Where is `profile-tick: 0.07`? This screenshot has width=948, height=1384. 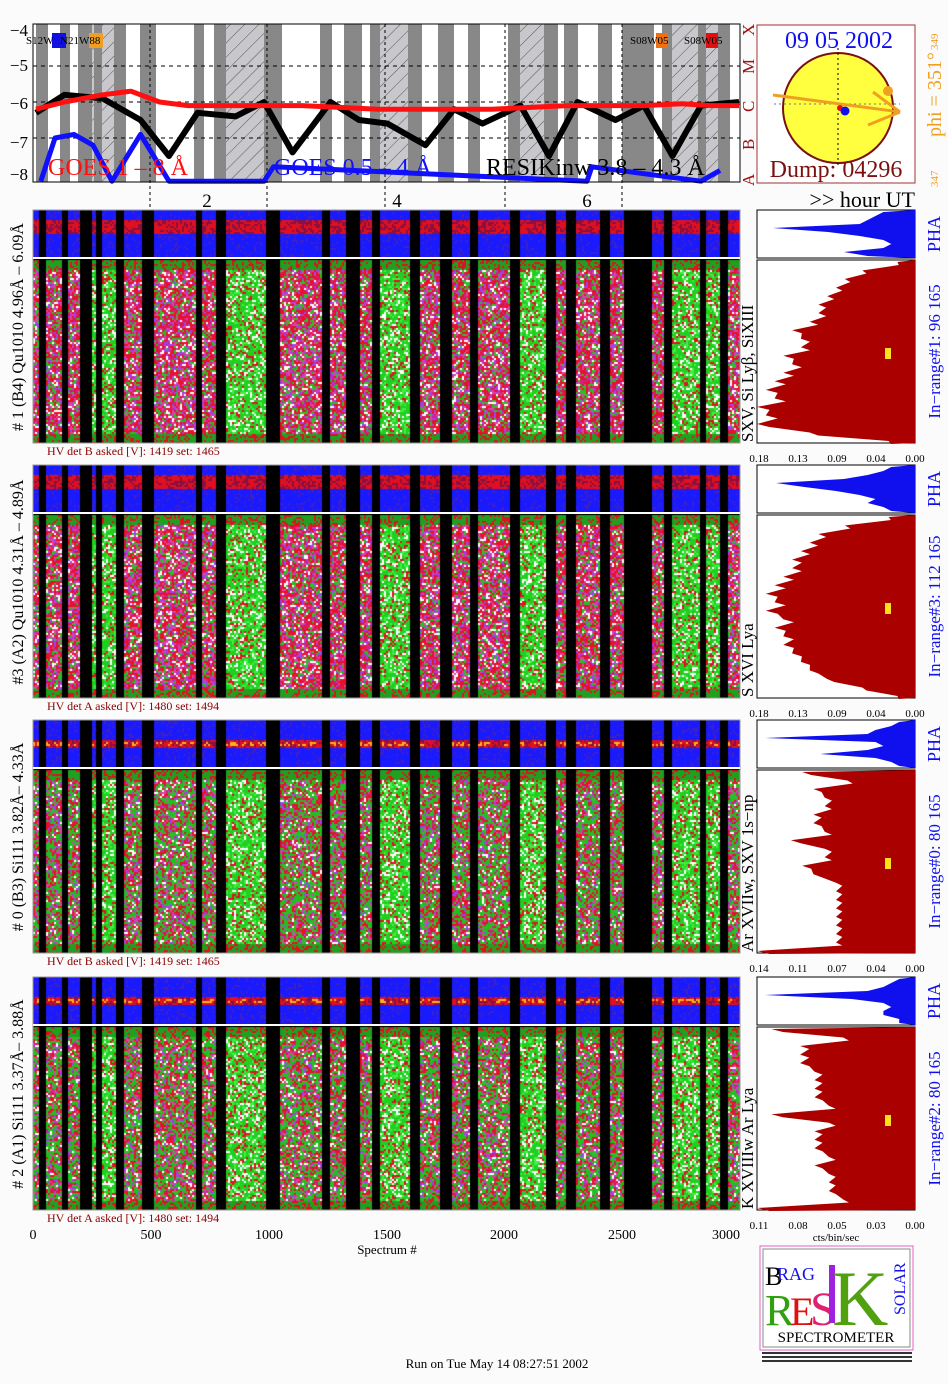
profile-tick: 0.07 is located at coordinates (837, 969).